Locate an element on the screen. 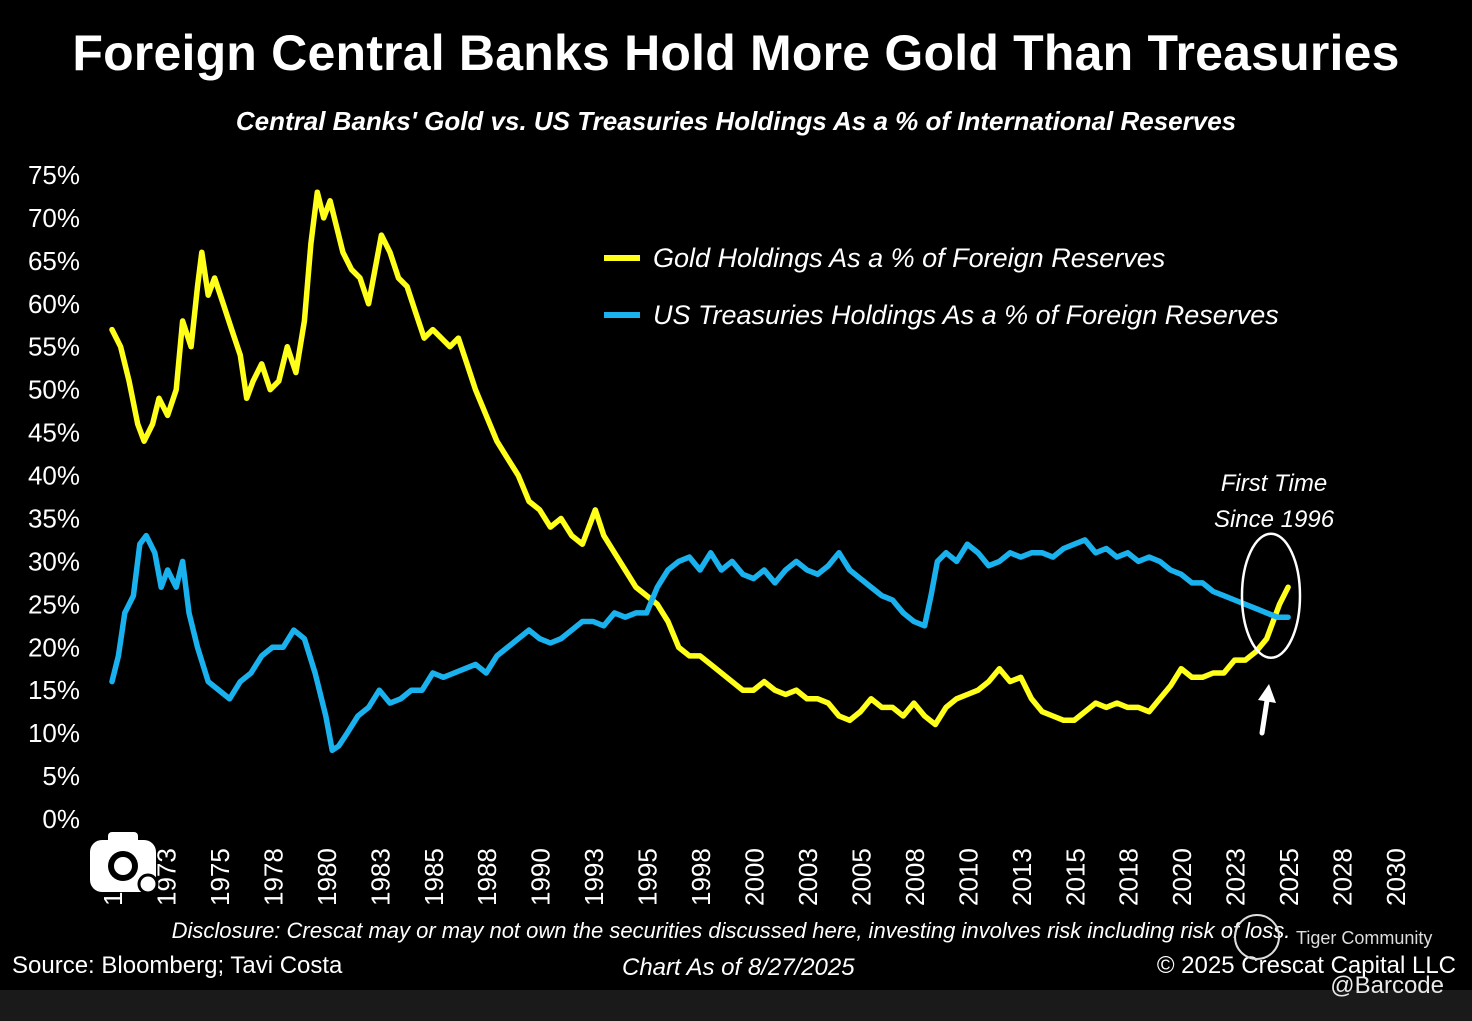 This screenshot has height=1021, width=1472. y-tick-label: 0% is located at coordinates (61, 819).